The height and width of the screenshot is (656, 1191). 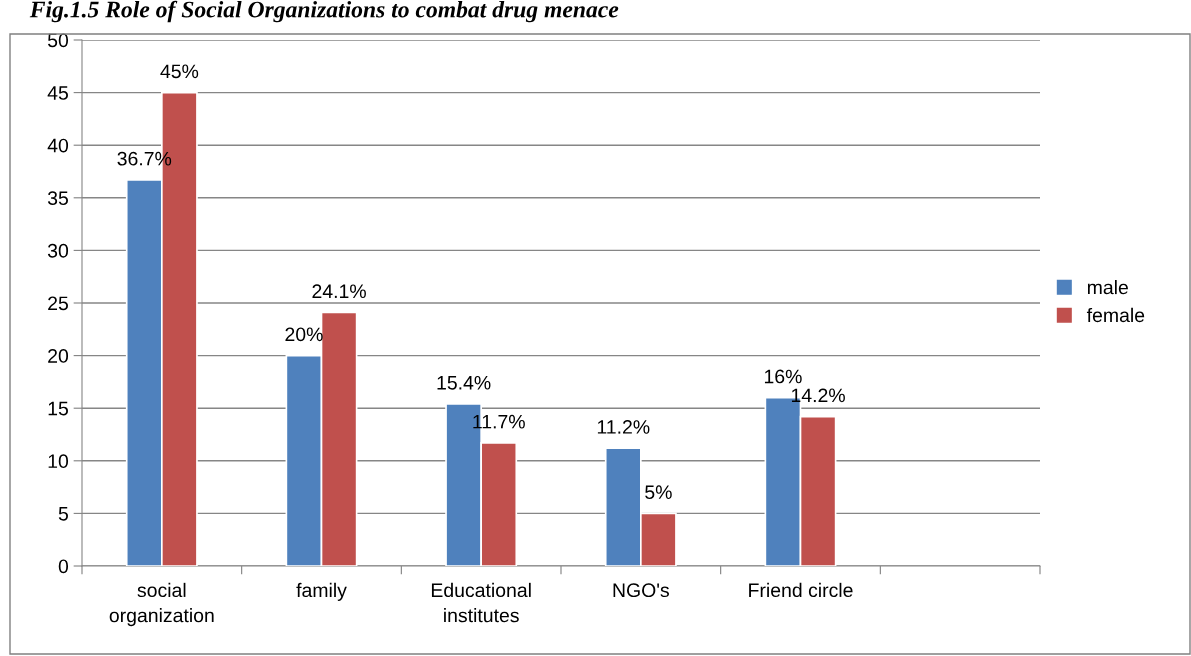 I want to click on x-tick-label: Educational institutes, so click(x=481, y=602).